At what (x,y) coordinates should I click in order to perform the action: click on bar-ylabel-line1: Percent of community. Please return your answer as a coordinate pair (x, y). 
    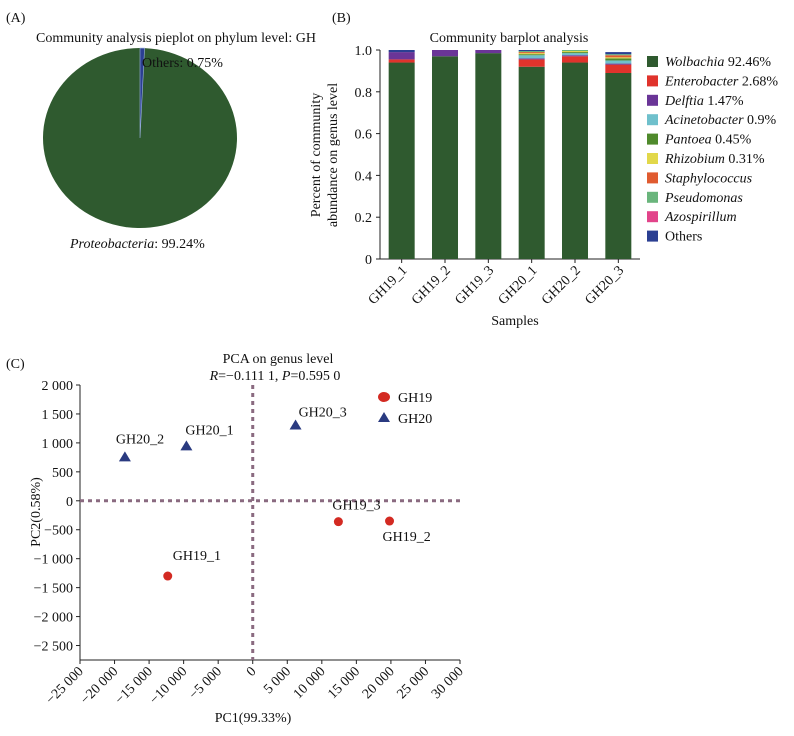
    Looking at the image, I should click on (316, 155).